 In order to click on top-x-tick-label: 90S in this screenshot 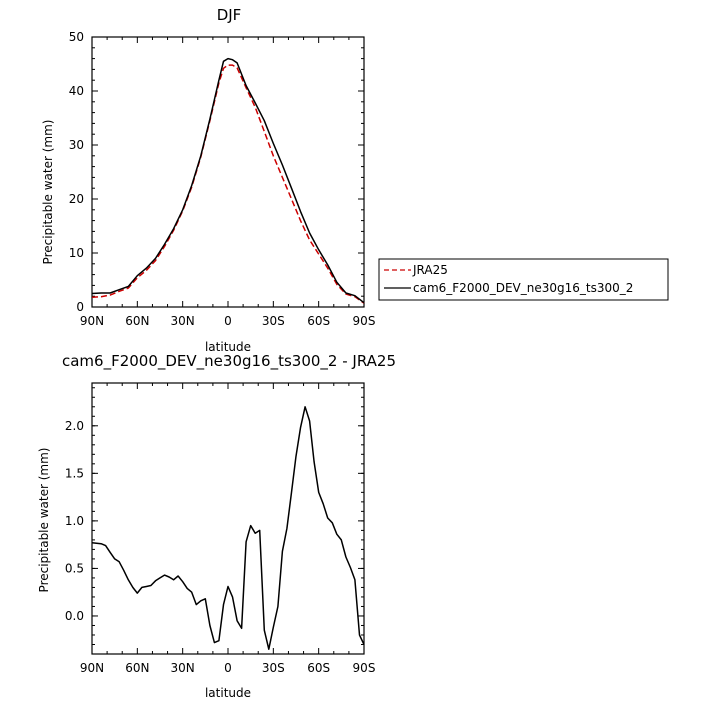, I will do `click(364, 321)`.